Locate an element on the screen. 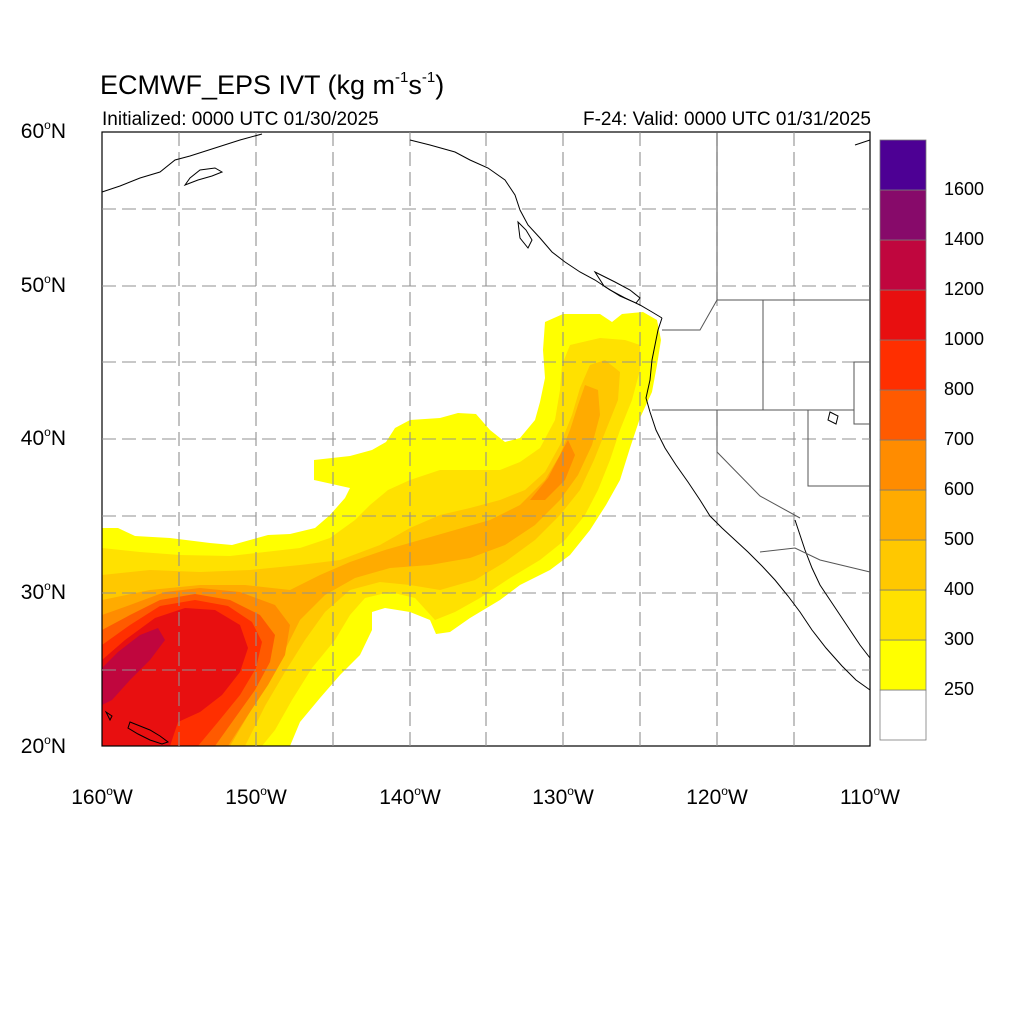 This screenshot has width=1024, height=1024. title-exponent-1: -1 is located at coordinates (402, 77).